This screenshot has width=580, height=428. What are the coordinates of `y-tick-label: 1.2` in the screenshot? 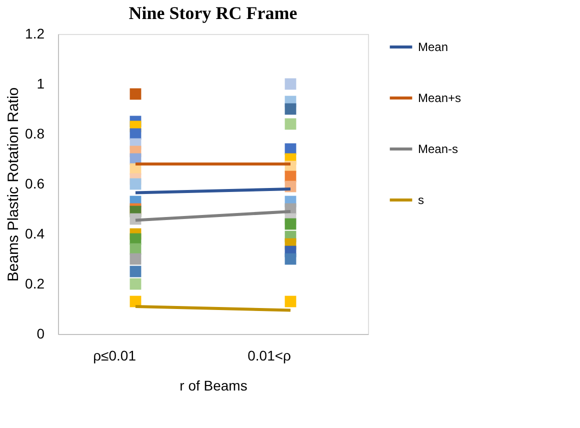 It's located at (35, 34).